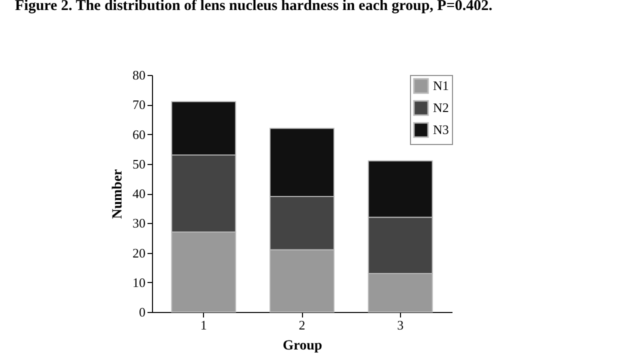 This screenshot has height=356, width=631. Describe the element at coordinates (139, 134) in the screenshot. I see `y-tick-label: 60` at that location.